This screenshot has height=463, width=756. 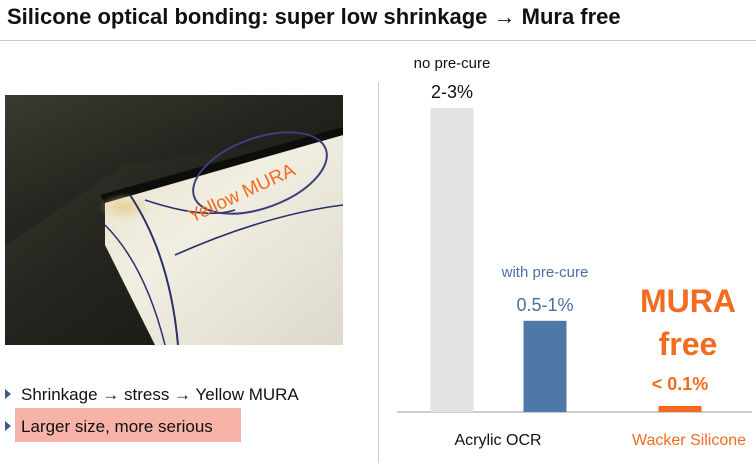 I want to click on column-divider, so click(x=378, y=272).